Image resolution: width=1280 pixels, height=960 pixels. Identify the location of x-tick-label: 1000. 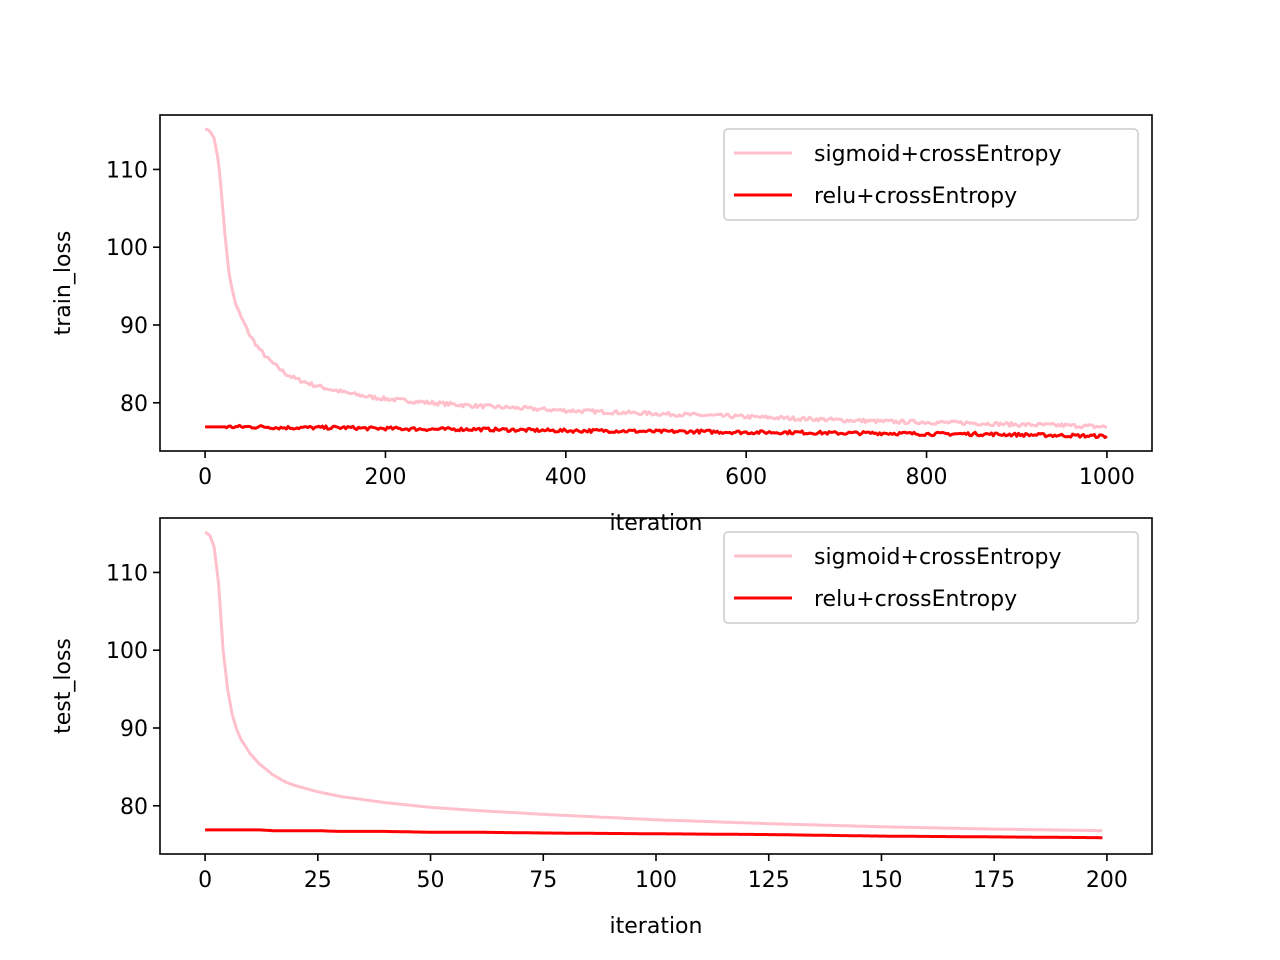
(1107, 477).